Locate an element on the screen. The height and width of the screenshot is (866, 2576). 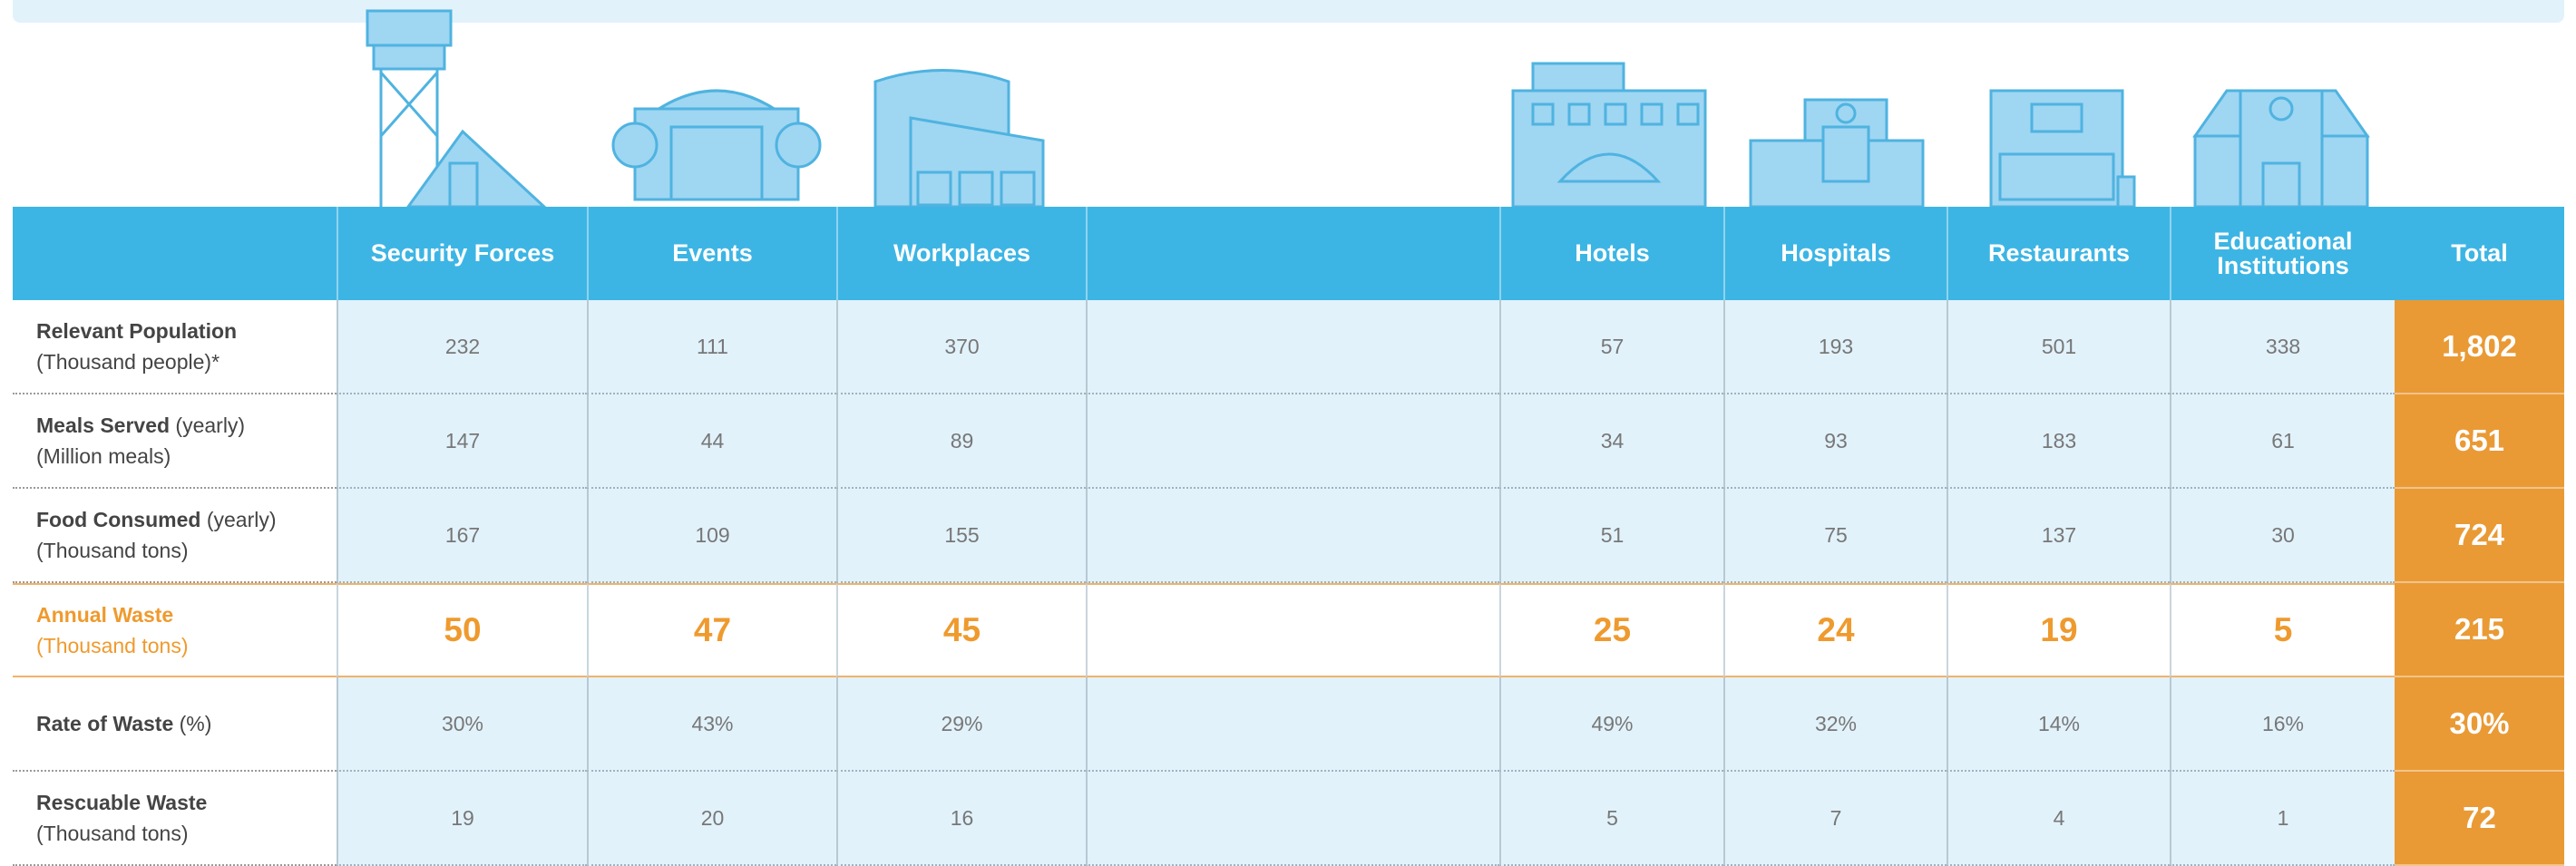
events-icon is located at coordinates (716, 145).